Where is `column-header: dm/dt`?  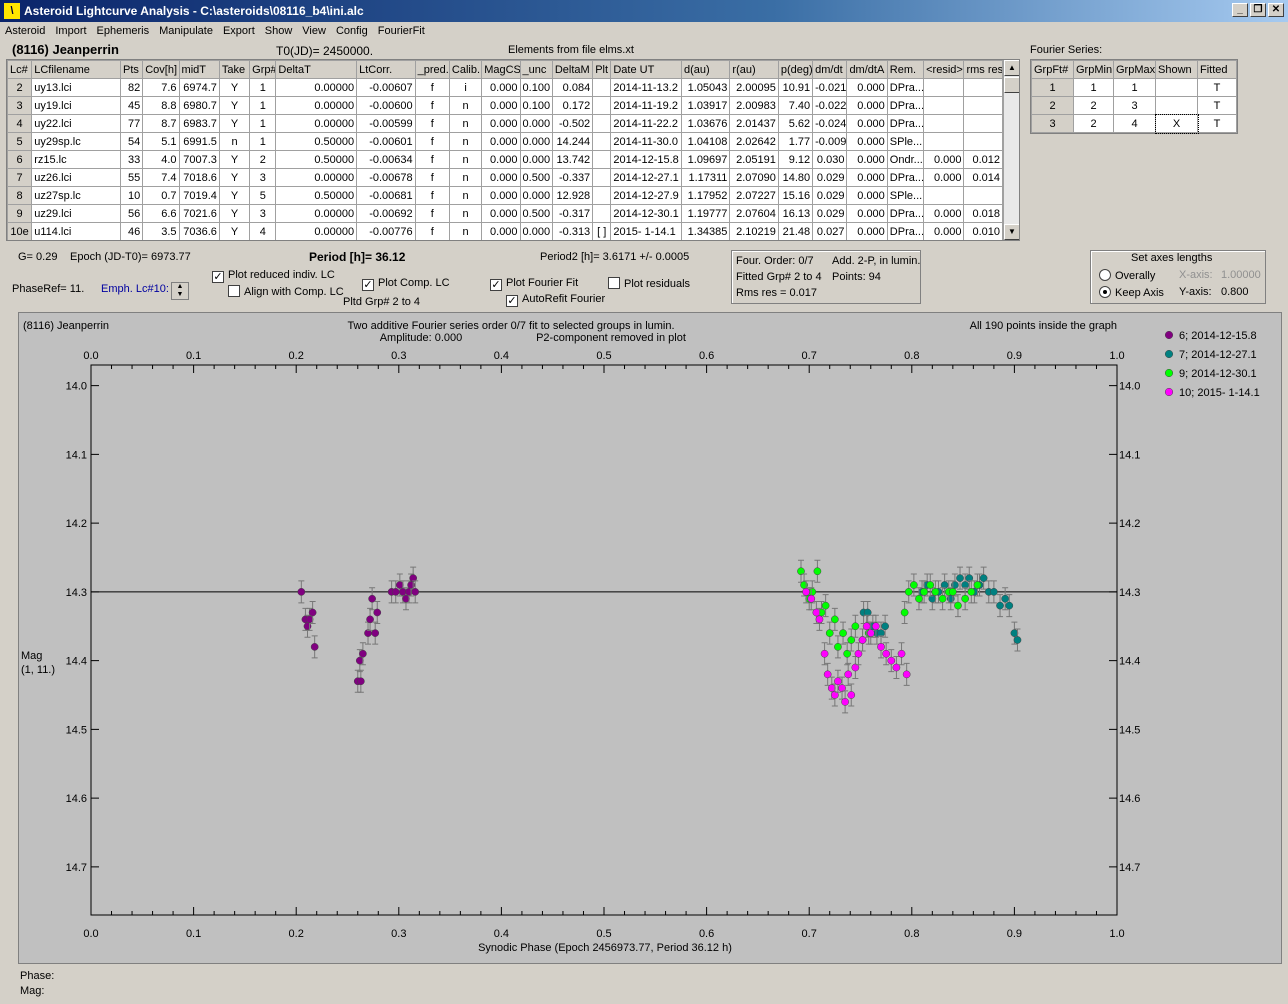
column-header: dm/dt is located at coordinates (830, 69).